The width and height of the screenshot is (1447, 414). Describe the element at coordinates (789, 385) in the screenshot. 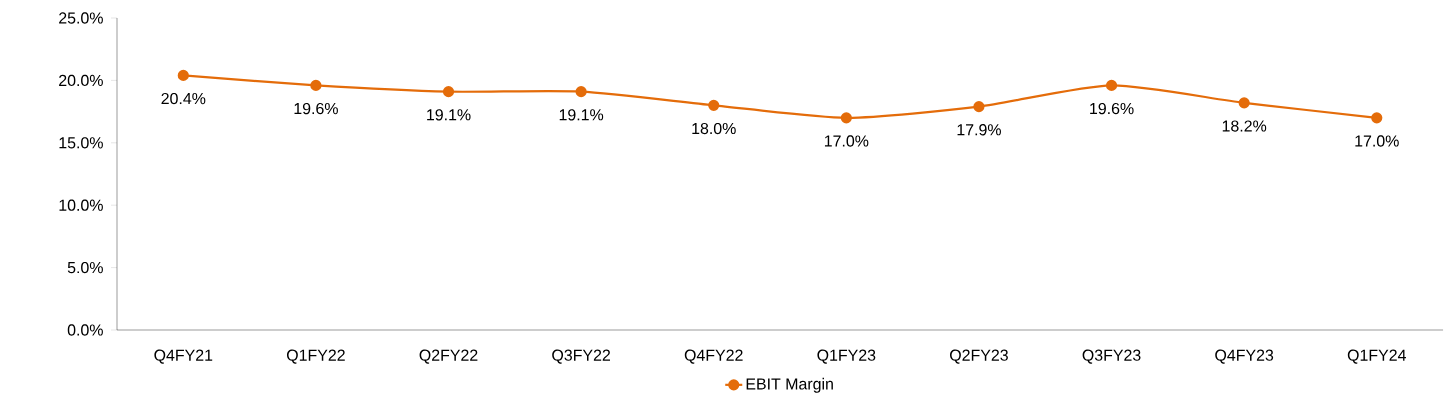

I see `legend-label: EBIT Margin` at that location.